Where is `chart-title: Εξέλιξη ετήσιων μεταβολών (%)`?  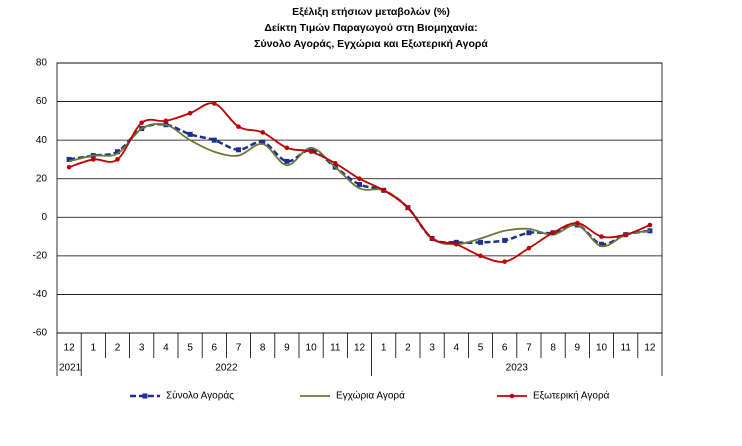
chart-title: Εξέλιξη ετήσιων μεταβολών (%) is located at coordinates (371, 12).